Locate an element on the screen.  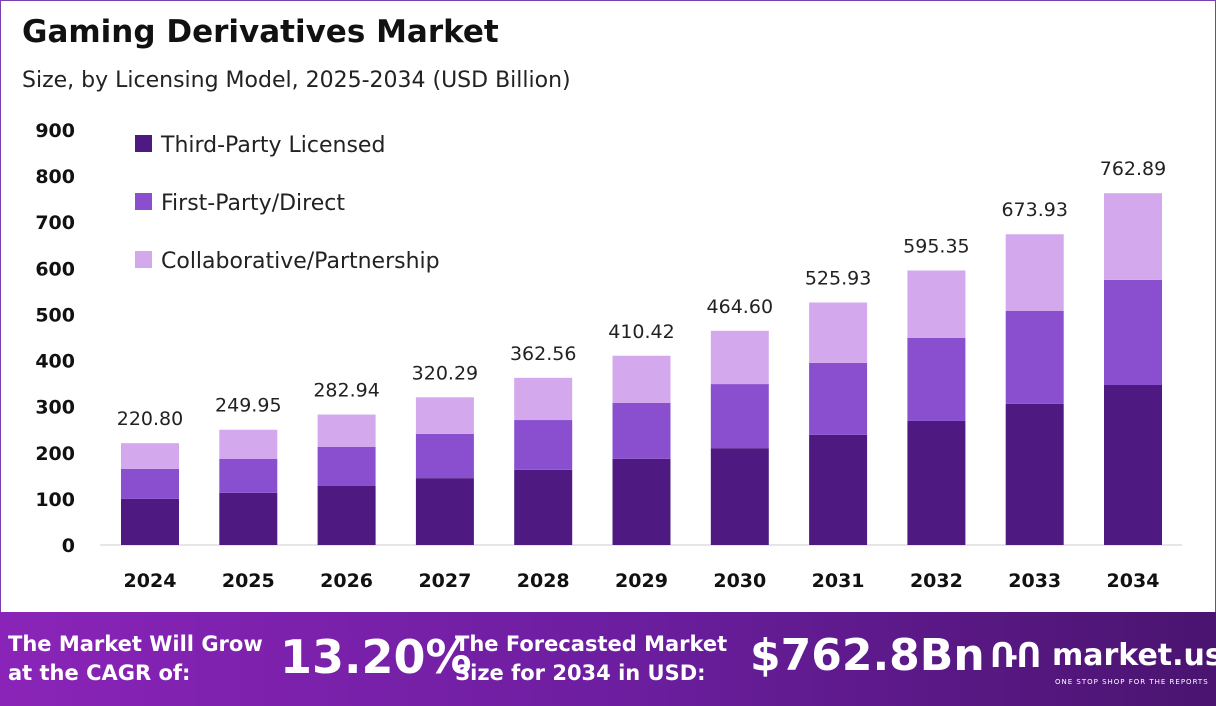
cagr-label: The Market Will Grow at the CAGR of: is located at coordinates (135, 659).